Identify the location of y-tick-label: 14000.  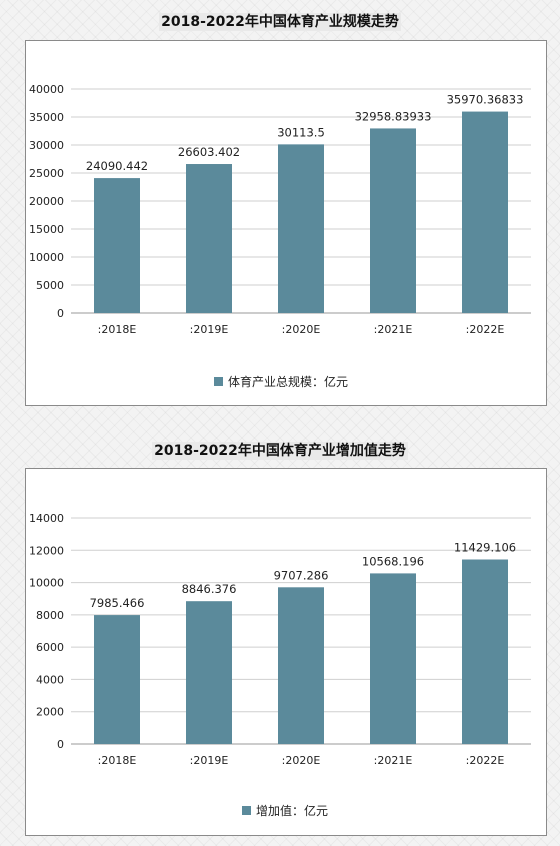
(46, 518).